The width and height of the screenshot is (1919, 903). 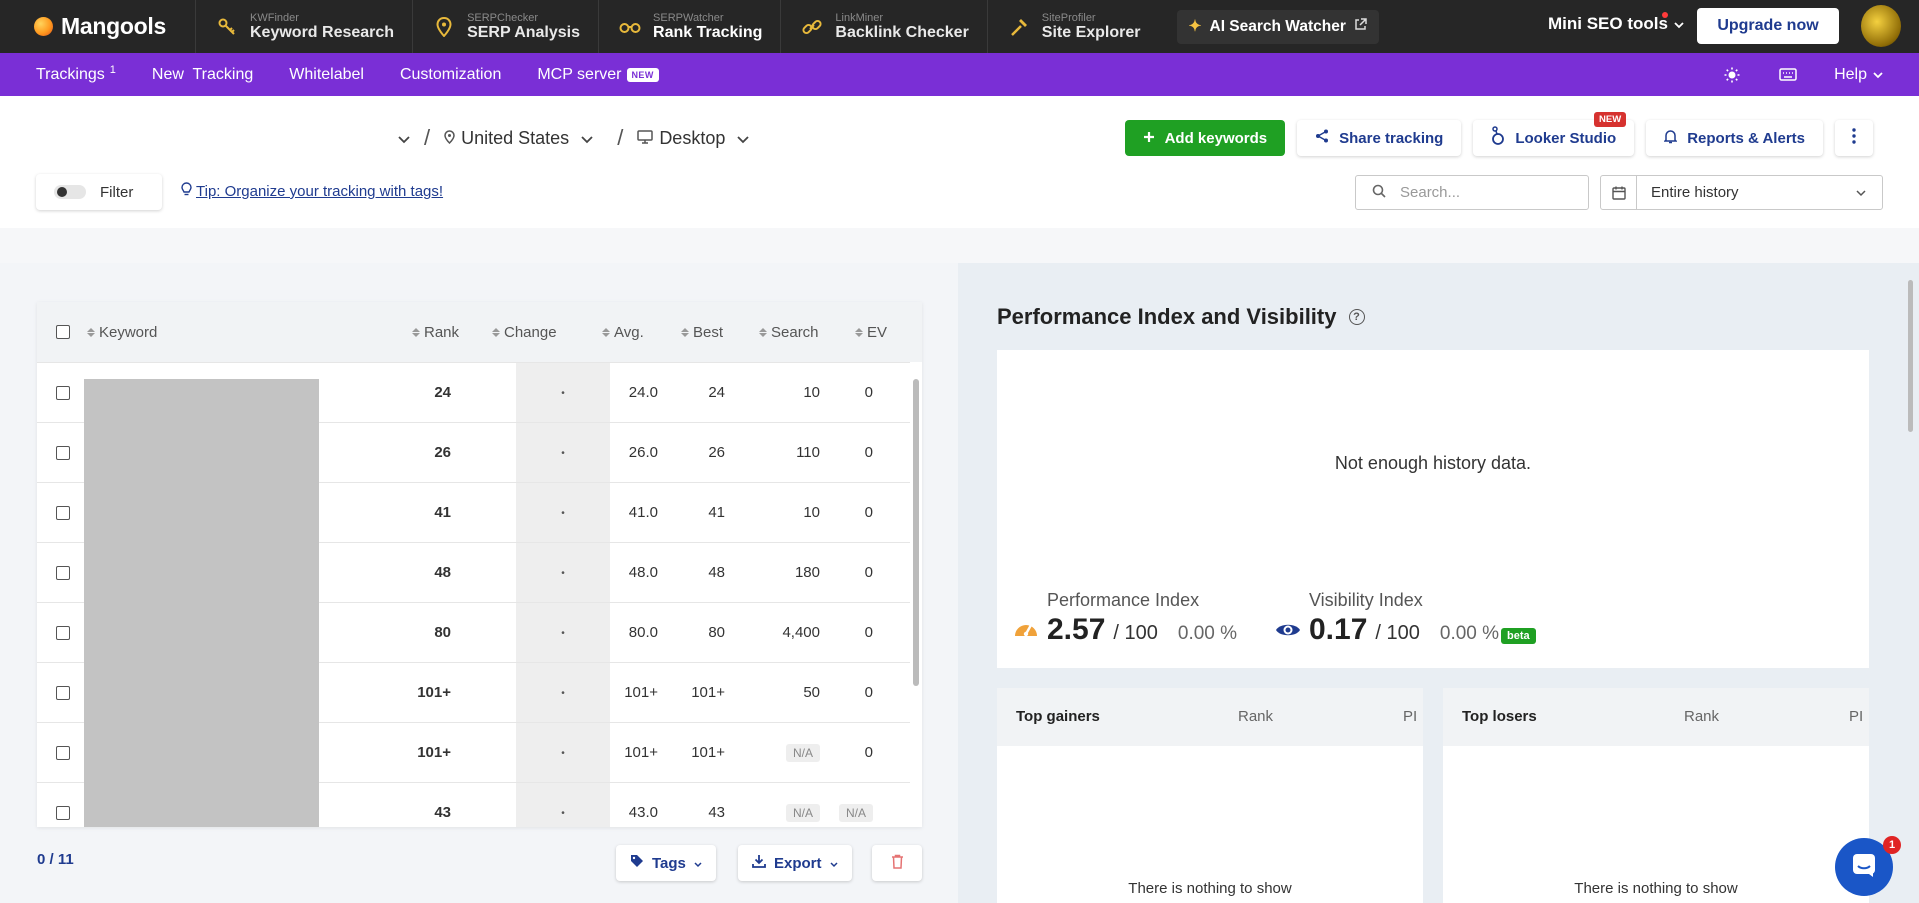 I want to click on tip-link: Tip: Organize your tracking with tags!, so click(x=312, y=191).